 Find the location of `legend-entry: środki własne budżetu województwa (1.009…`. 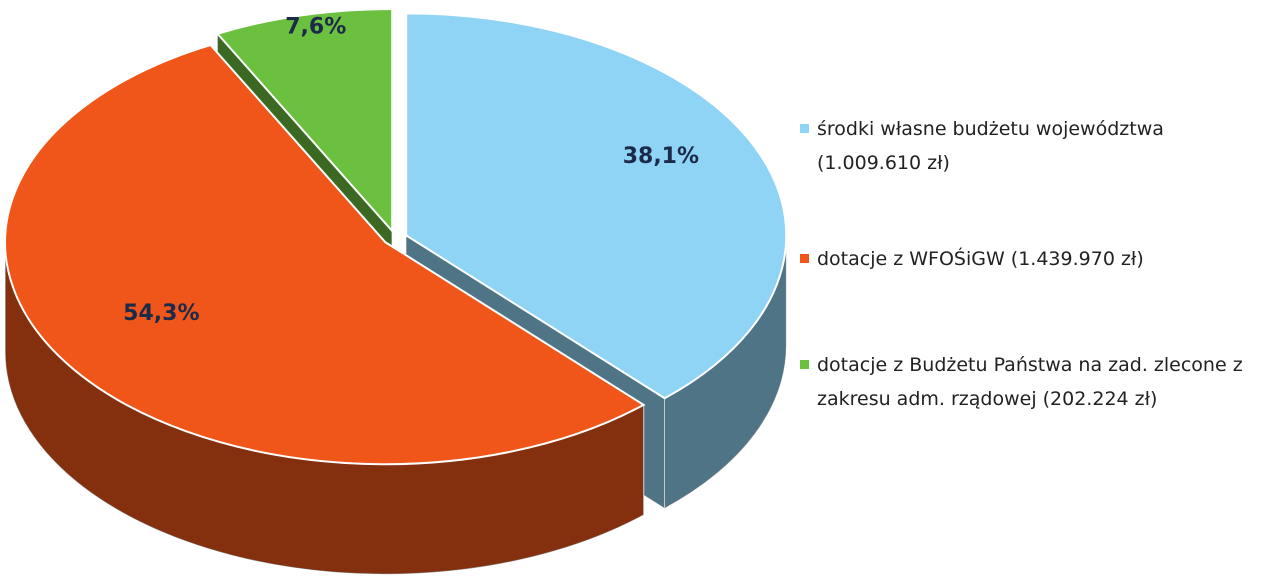

legend-entry: środki własne budżetu województwa (1.009… is located at coordinates (1030, 146).